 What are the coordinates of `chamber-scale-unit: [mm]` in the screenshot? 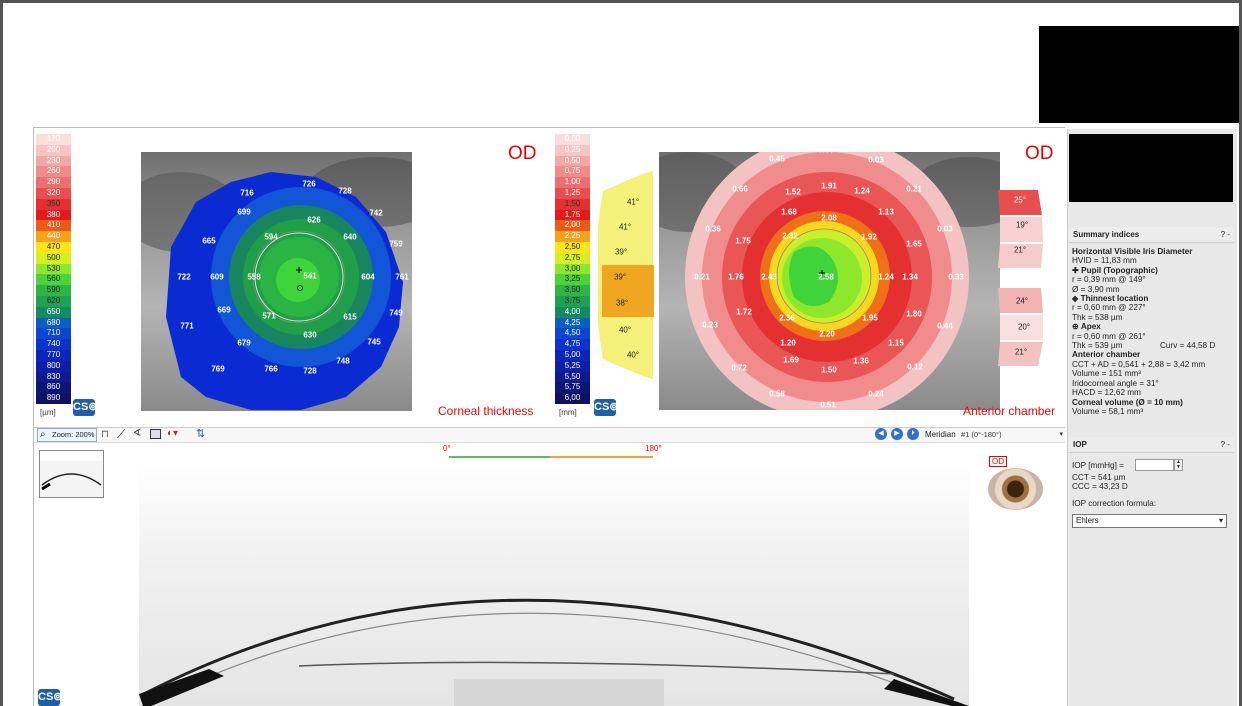 It's located at (568, 412).